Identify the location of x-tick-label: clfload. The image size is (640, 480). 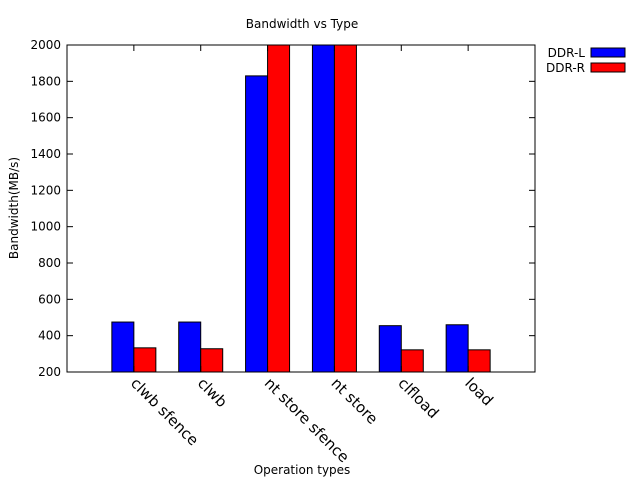
(418, 398).